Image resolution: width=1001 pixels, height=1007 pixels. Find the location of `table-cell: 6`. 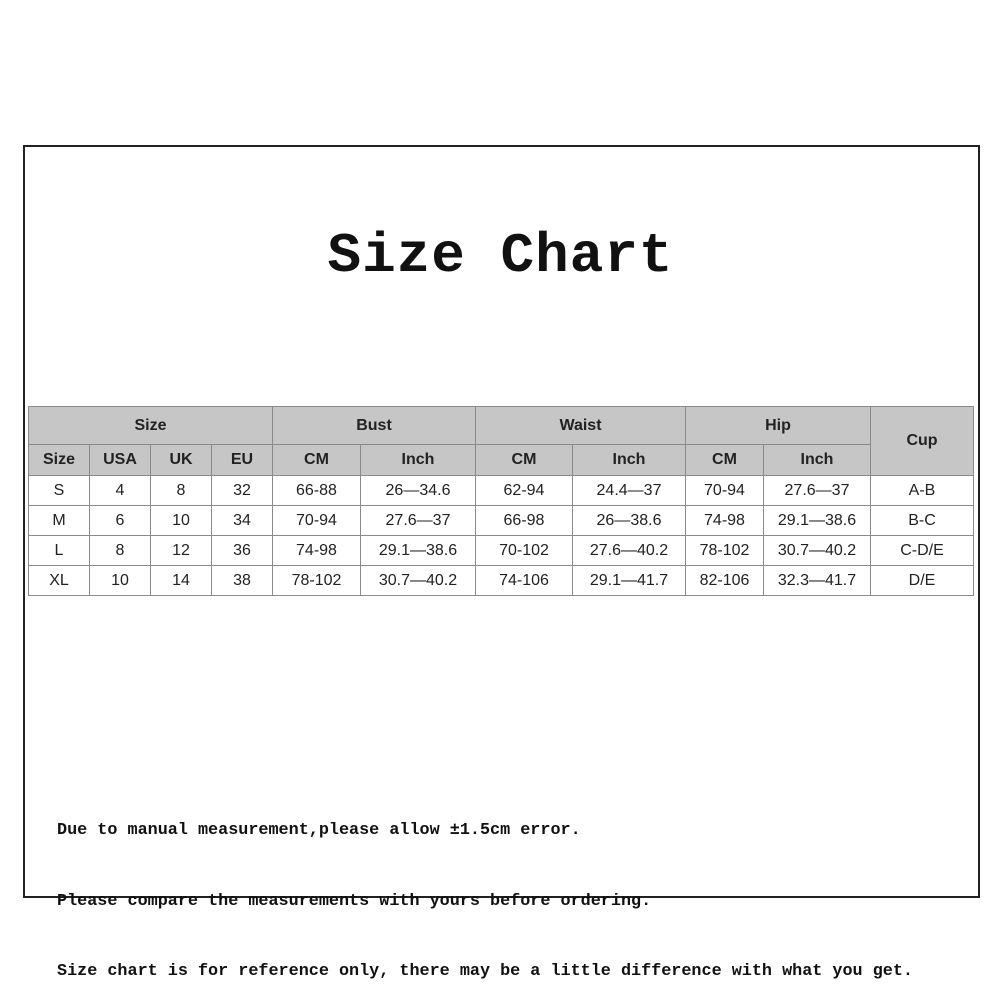

table-cell: 6 is located at coordinates (120, 520).